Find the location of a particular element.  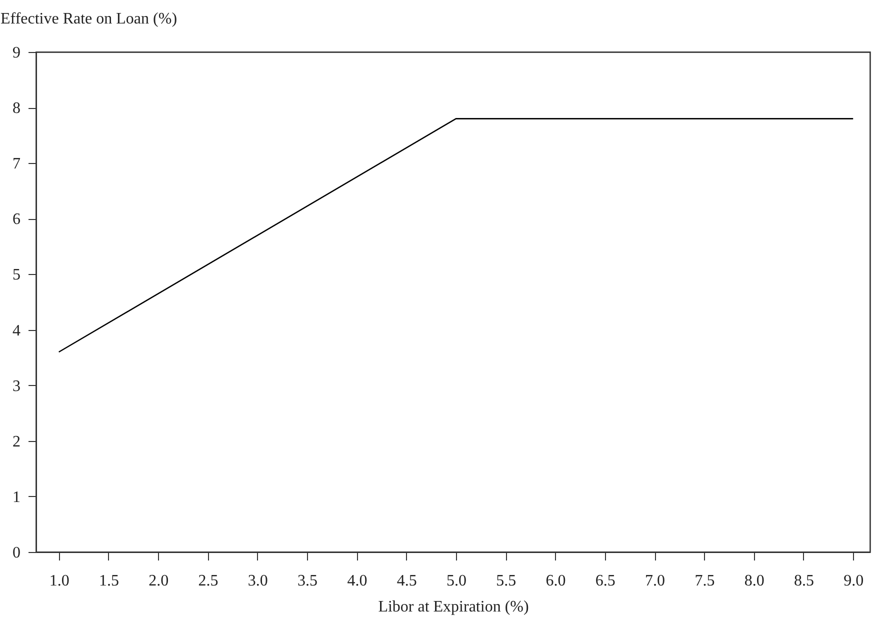

x-tick-label: 1.5 is located at coordinates (108, 581).